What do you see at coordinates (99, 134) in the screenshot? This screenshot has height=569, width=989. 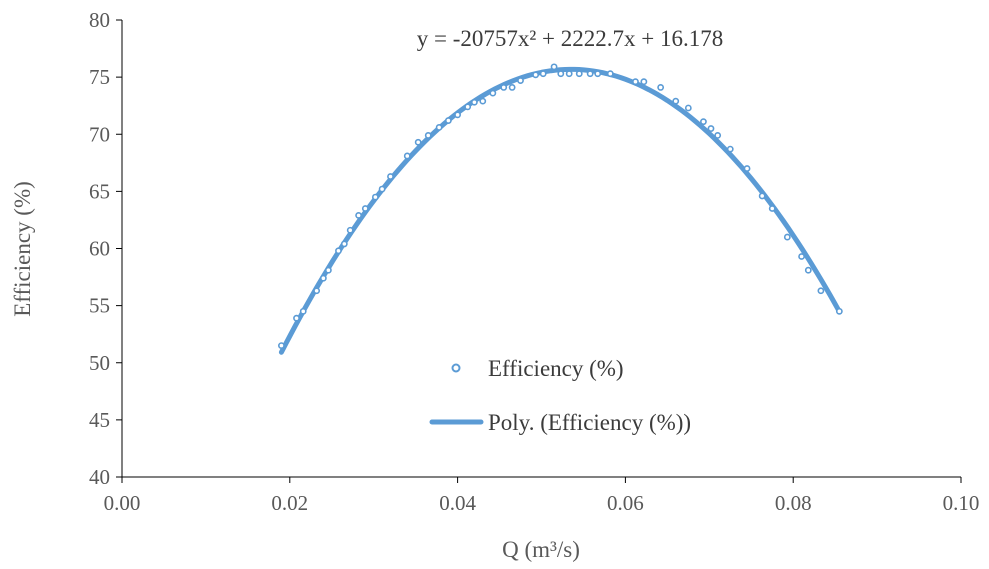 I see `y-tick-label: 70` at bounding box center [99, 134].